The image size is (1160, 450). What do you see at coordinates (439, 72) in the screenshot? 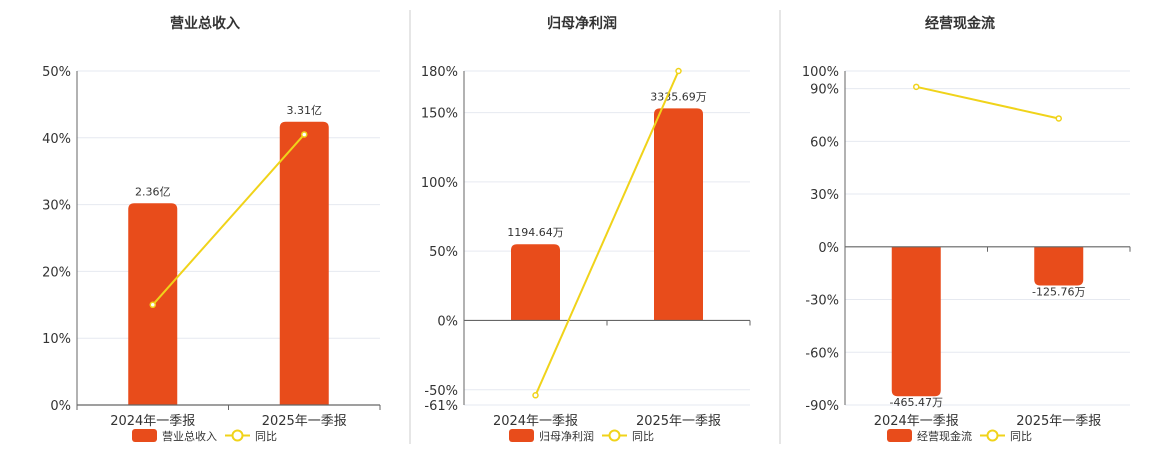
I see `y-tick-label: 180%` at bounding box center [439, 72].